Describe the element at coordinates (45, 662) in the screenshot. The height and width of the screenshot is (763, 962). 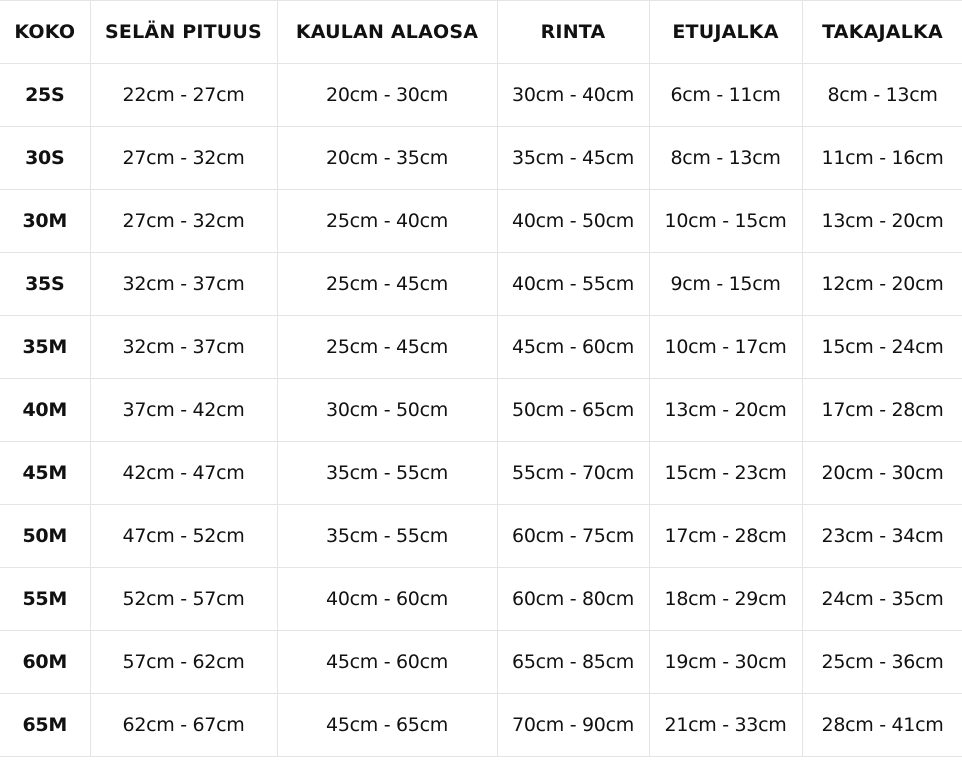
I see `cell-size: 60M` at that location.